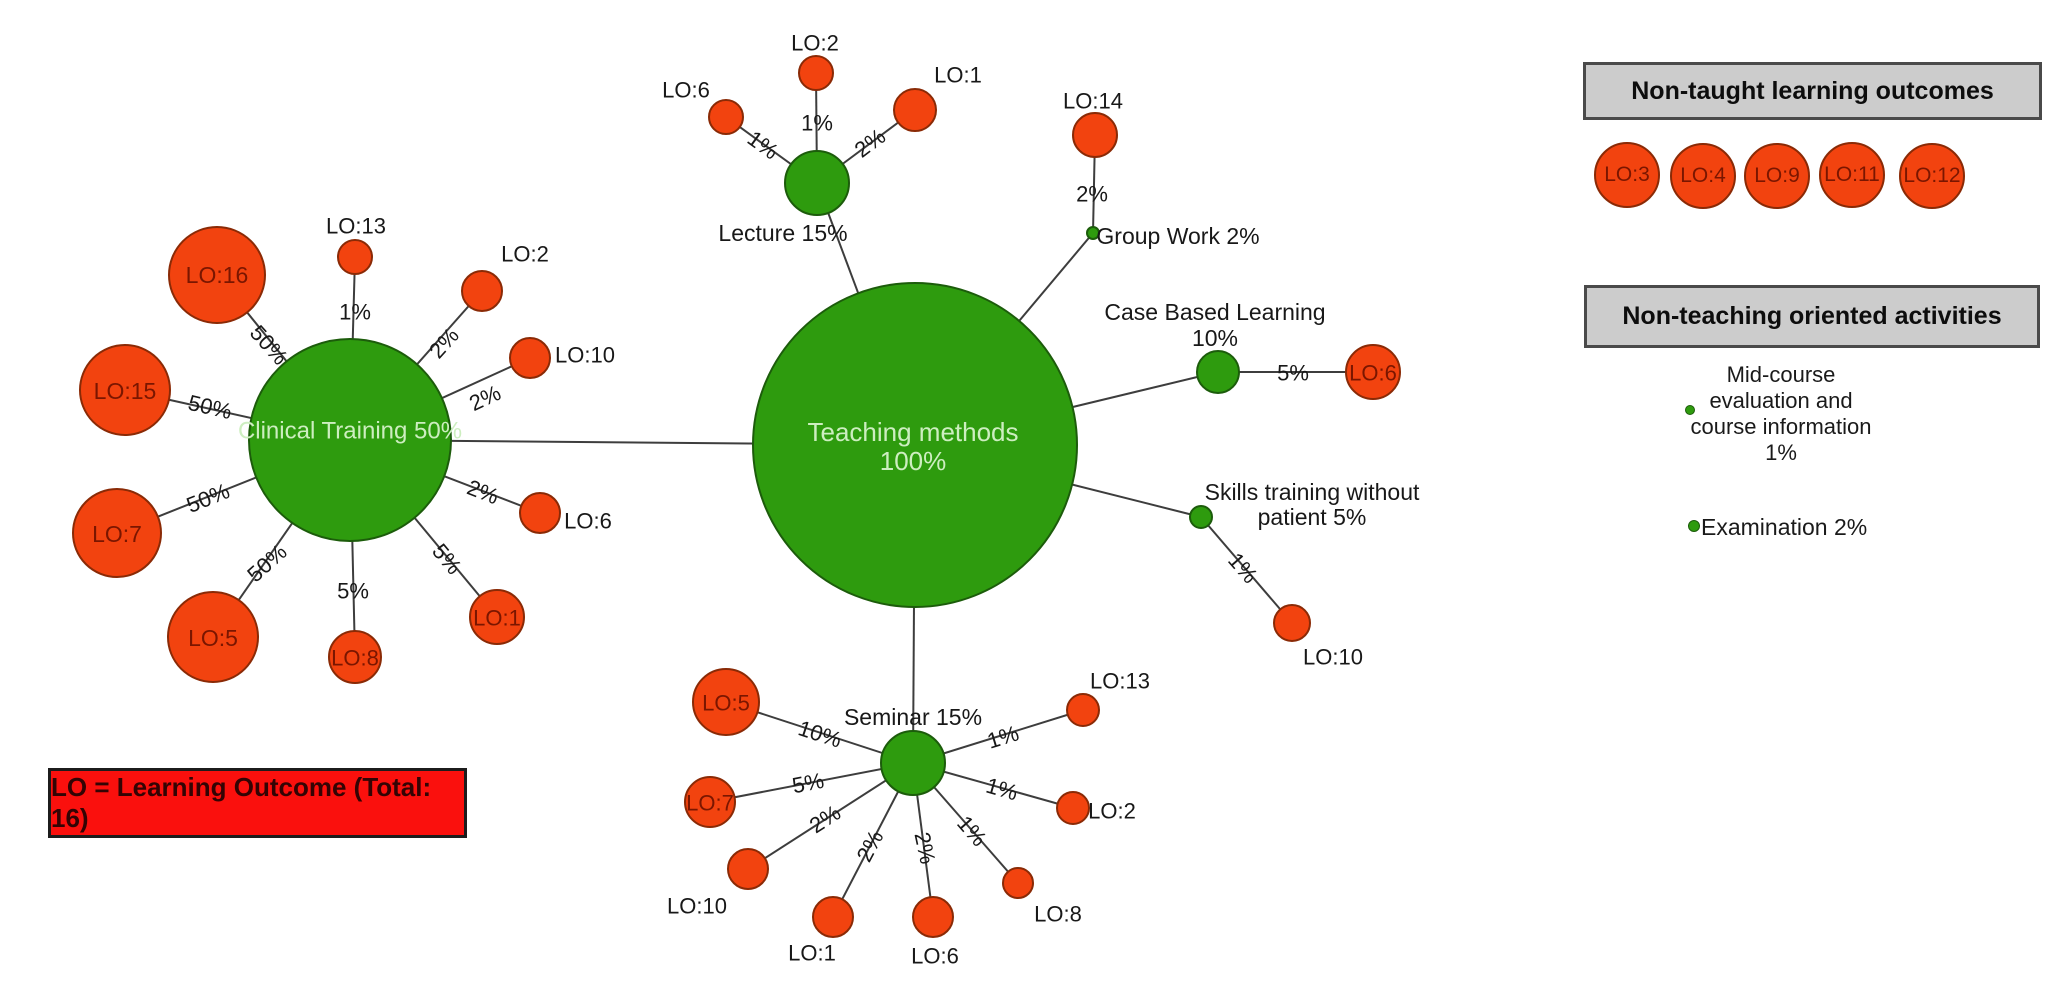  What do you see at coordinates (726, 117) in the screenshot?
I see `lo6-lecture-node` at bounding box center [726, 117].